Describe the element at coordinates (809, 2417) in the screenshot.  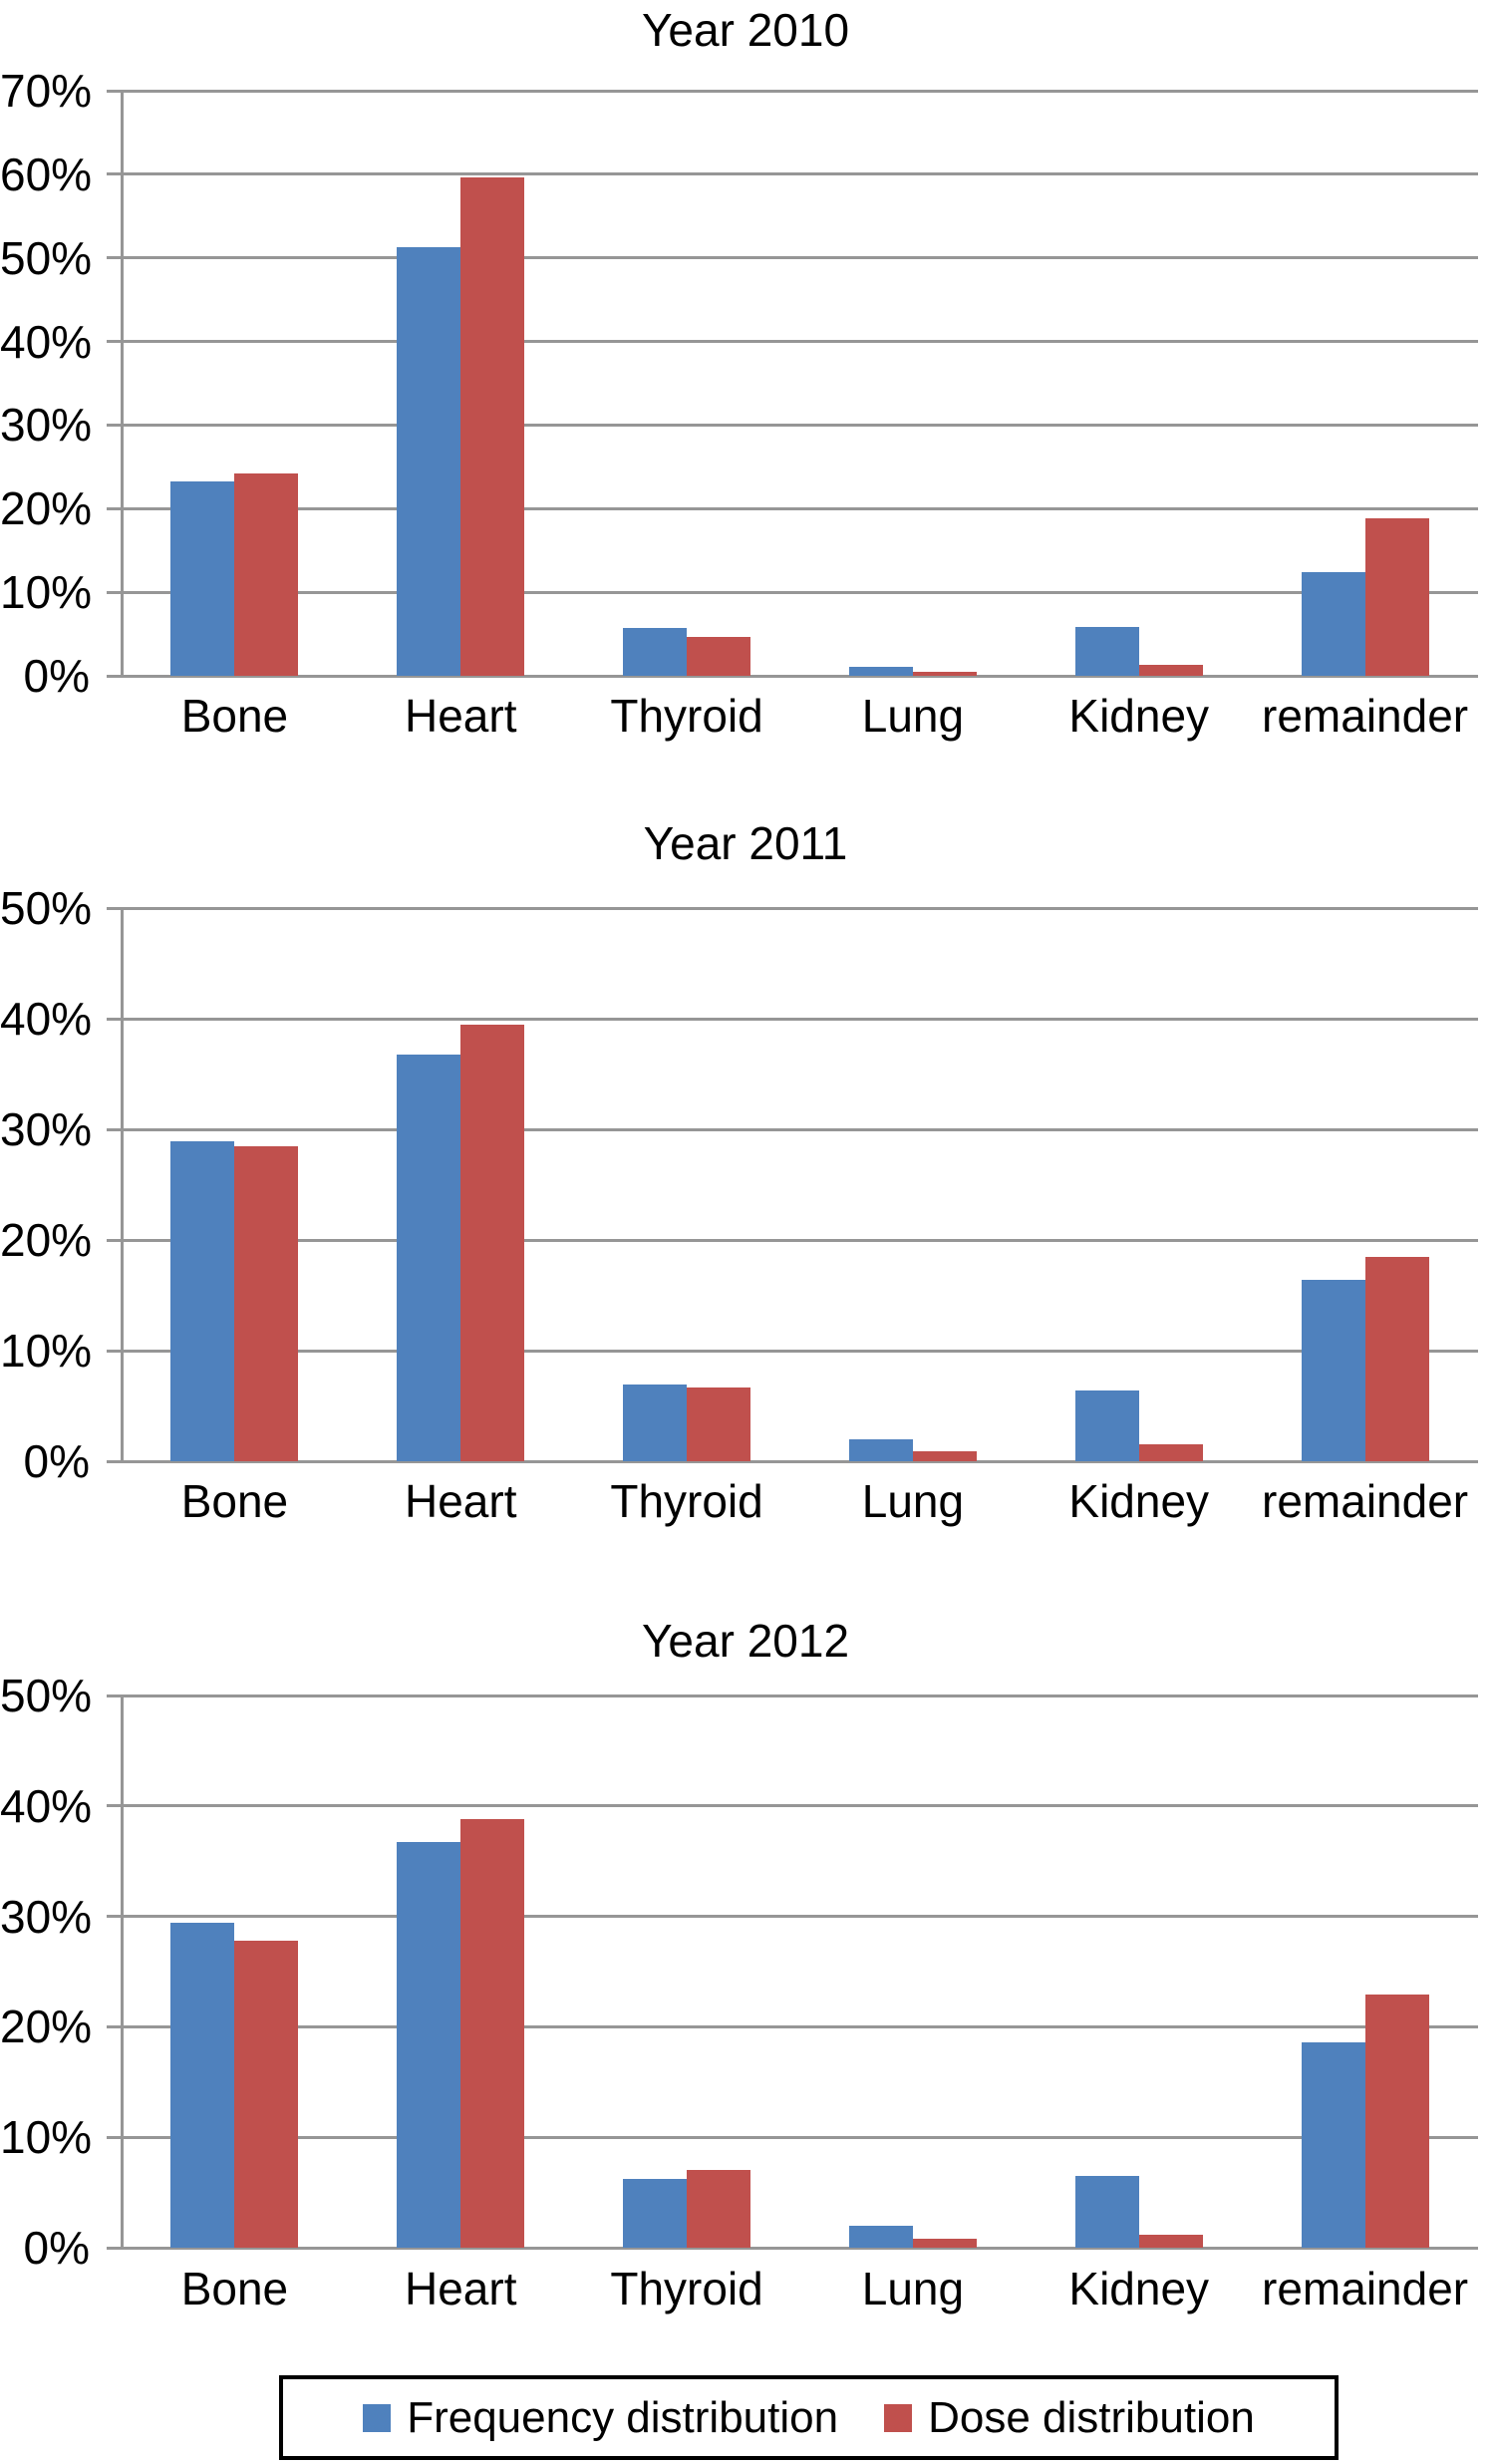
I see `legend: Frequency distribution Dose distribution` at that location.